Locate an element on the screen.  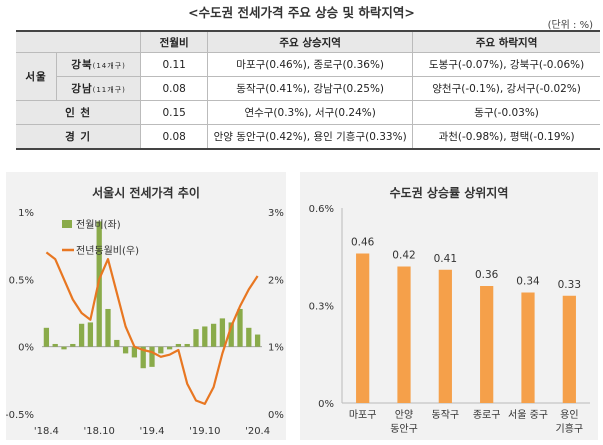
row-name: 경 기 is located at coordinates (78, 137).